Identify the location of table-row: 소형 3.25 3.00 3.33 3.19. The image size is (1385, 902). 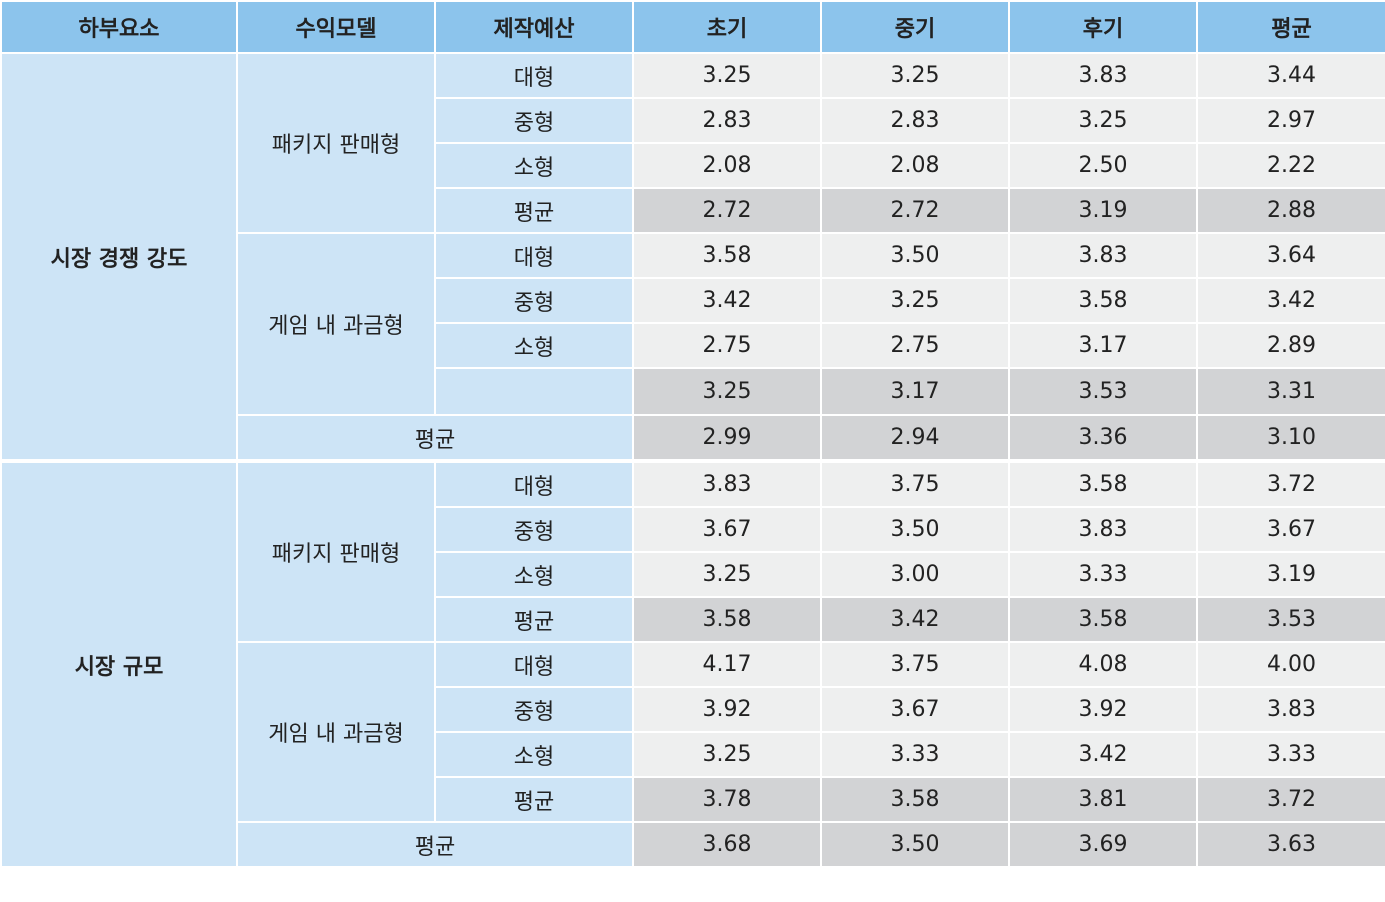
(693, 574).